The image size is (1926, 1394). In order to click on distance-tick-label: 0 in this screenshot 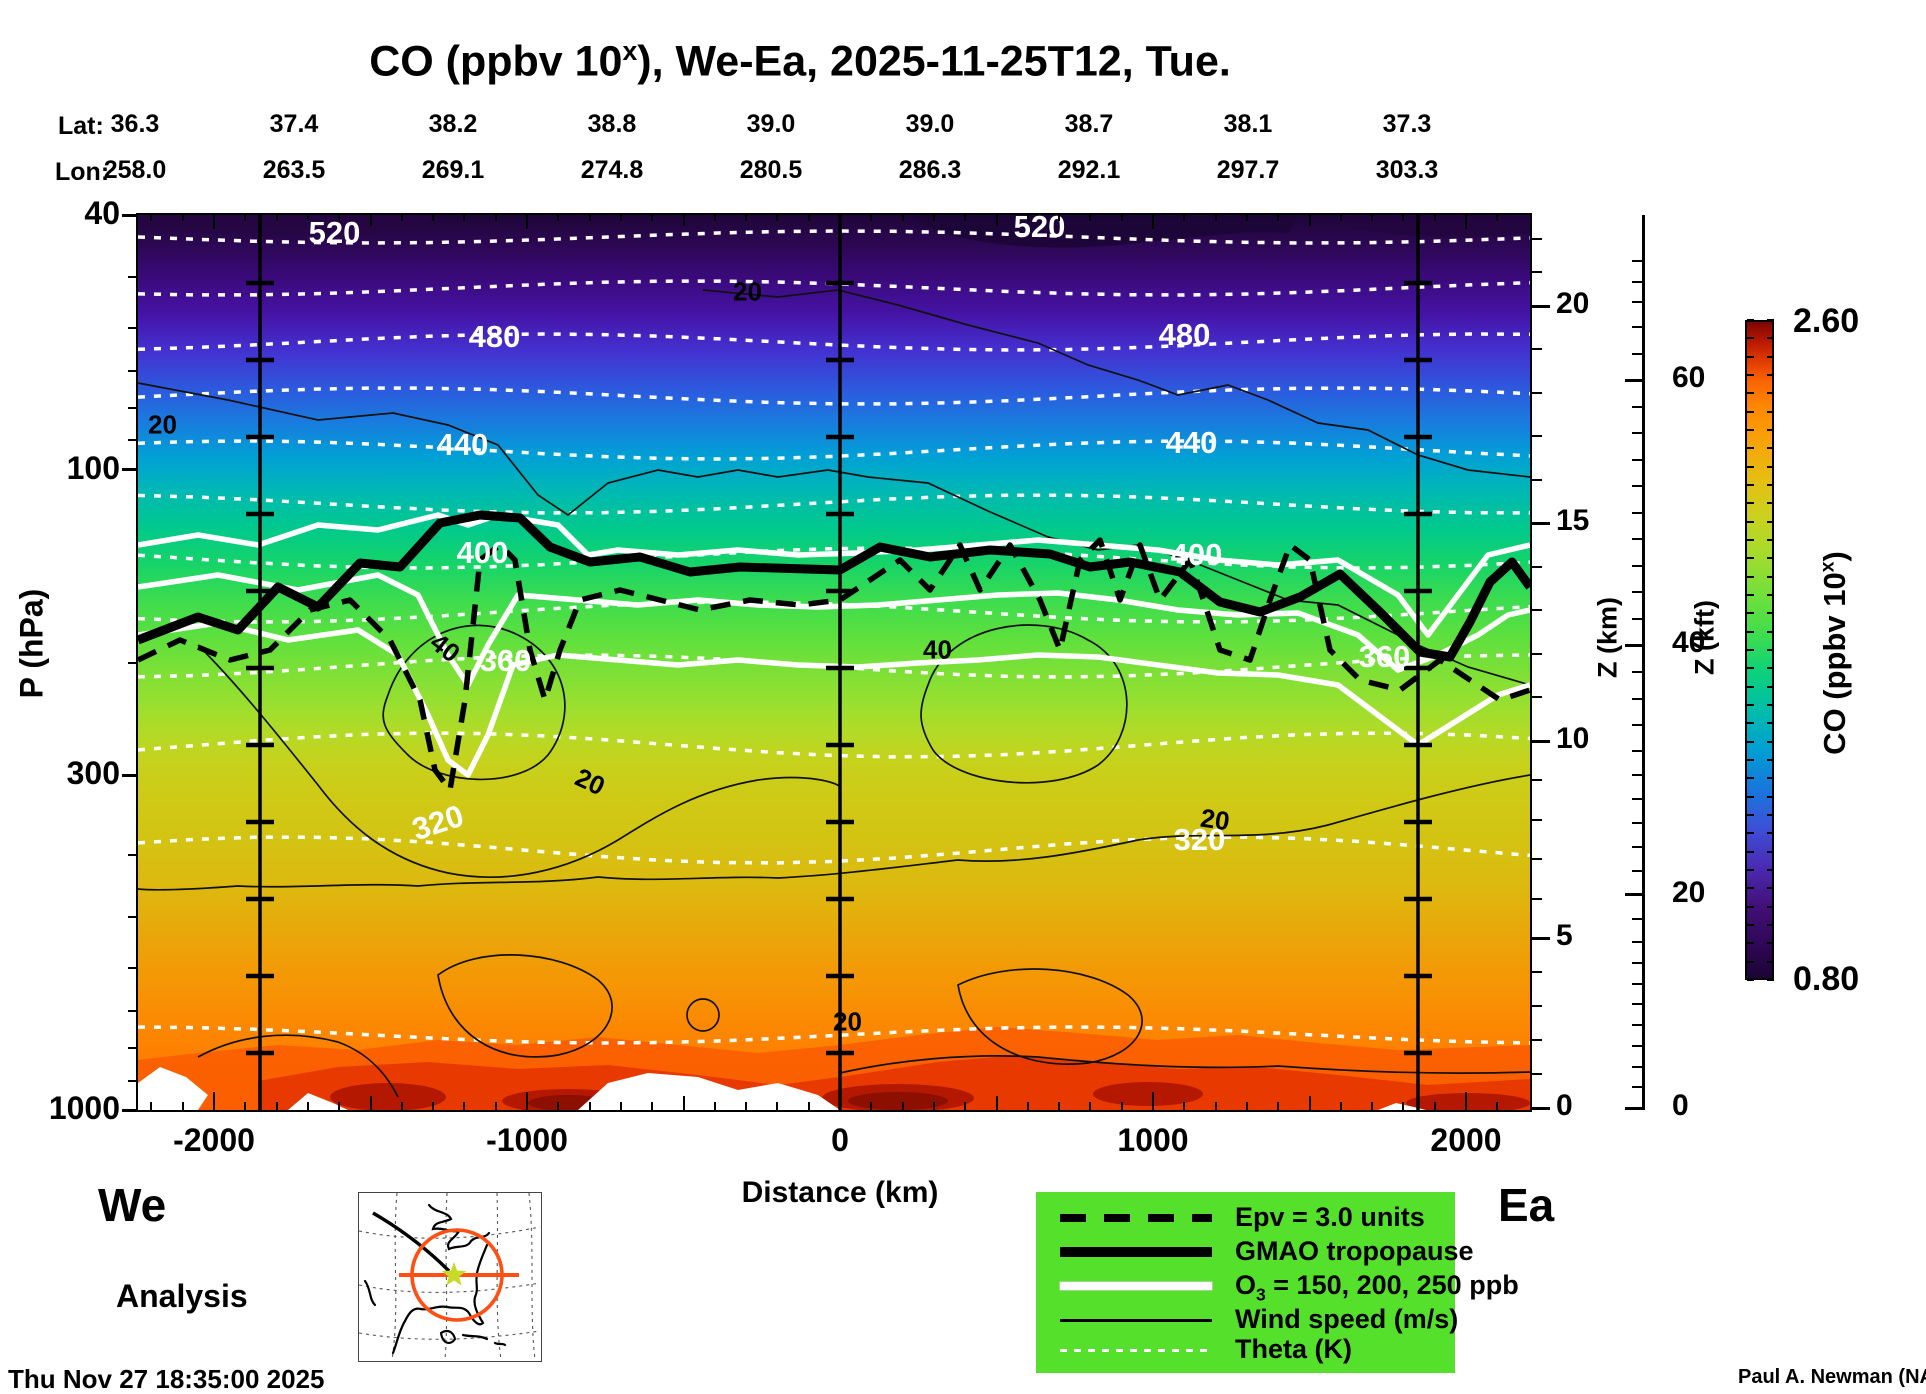, I will do `click(840, 1140)`.